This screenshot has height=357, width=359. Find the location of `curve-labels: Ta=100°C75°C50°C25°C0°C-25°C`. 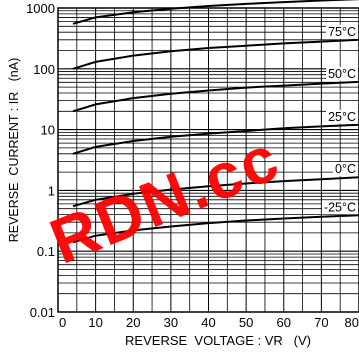

curve-labels: Ta=100°C75°C50°C25°C0°C-25°C is located at coordinates (339, 119).